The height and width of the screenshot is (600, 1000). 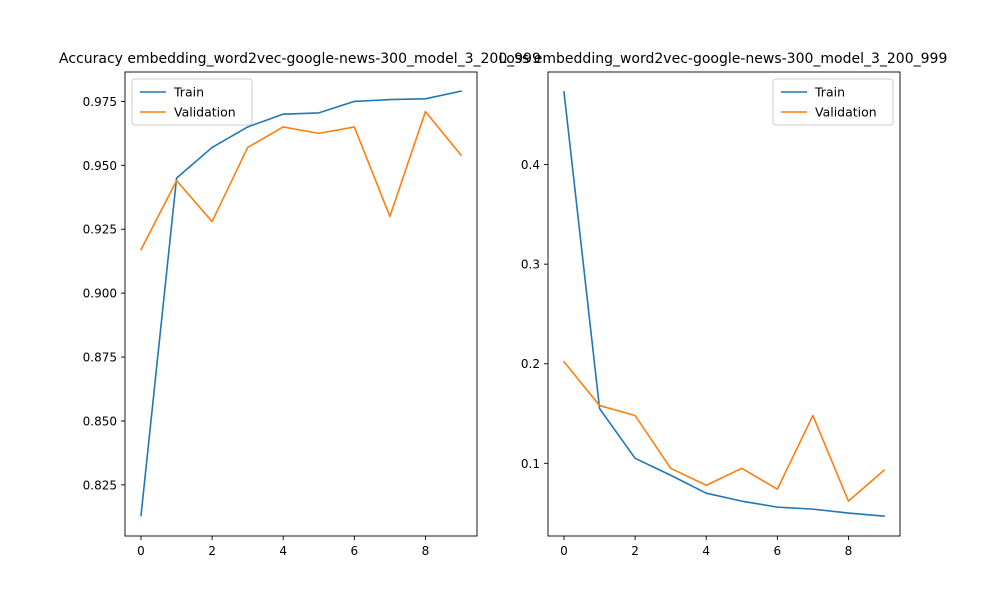 I want to click on y-tick-label: 0.3, so click(x=530, y=265).